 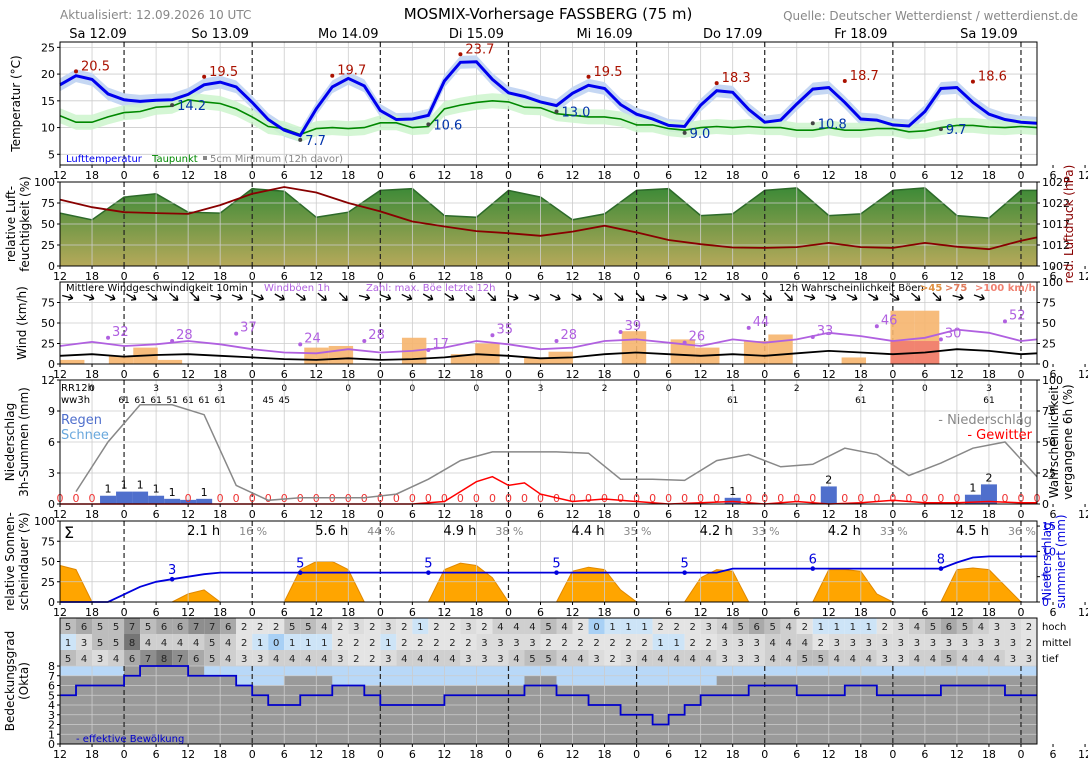 I want to click on precip-bar, so click(x=828, y=495).